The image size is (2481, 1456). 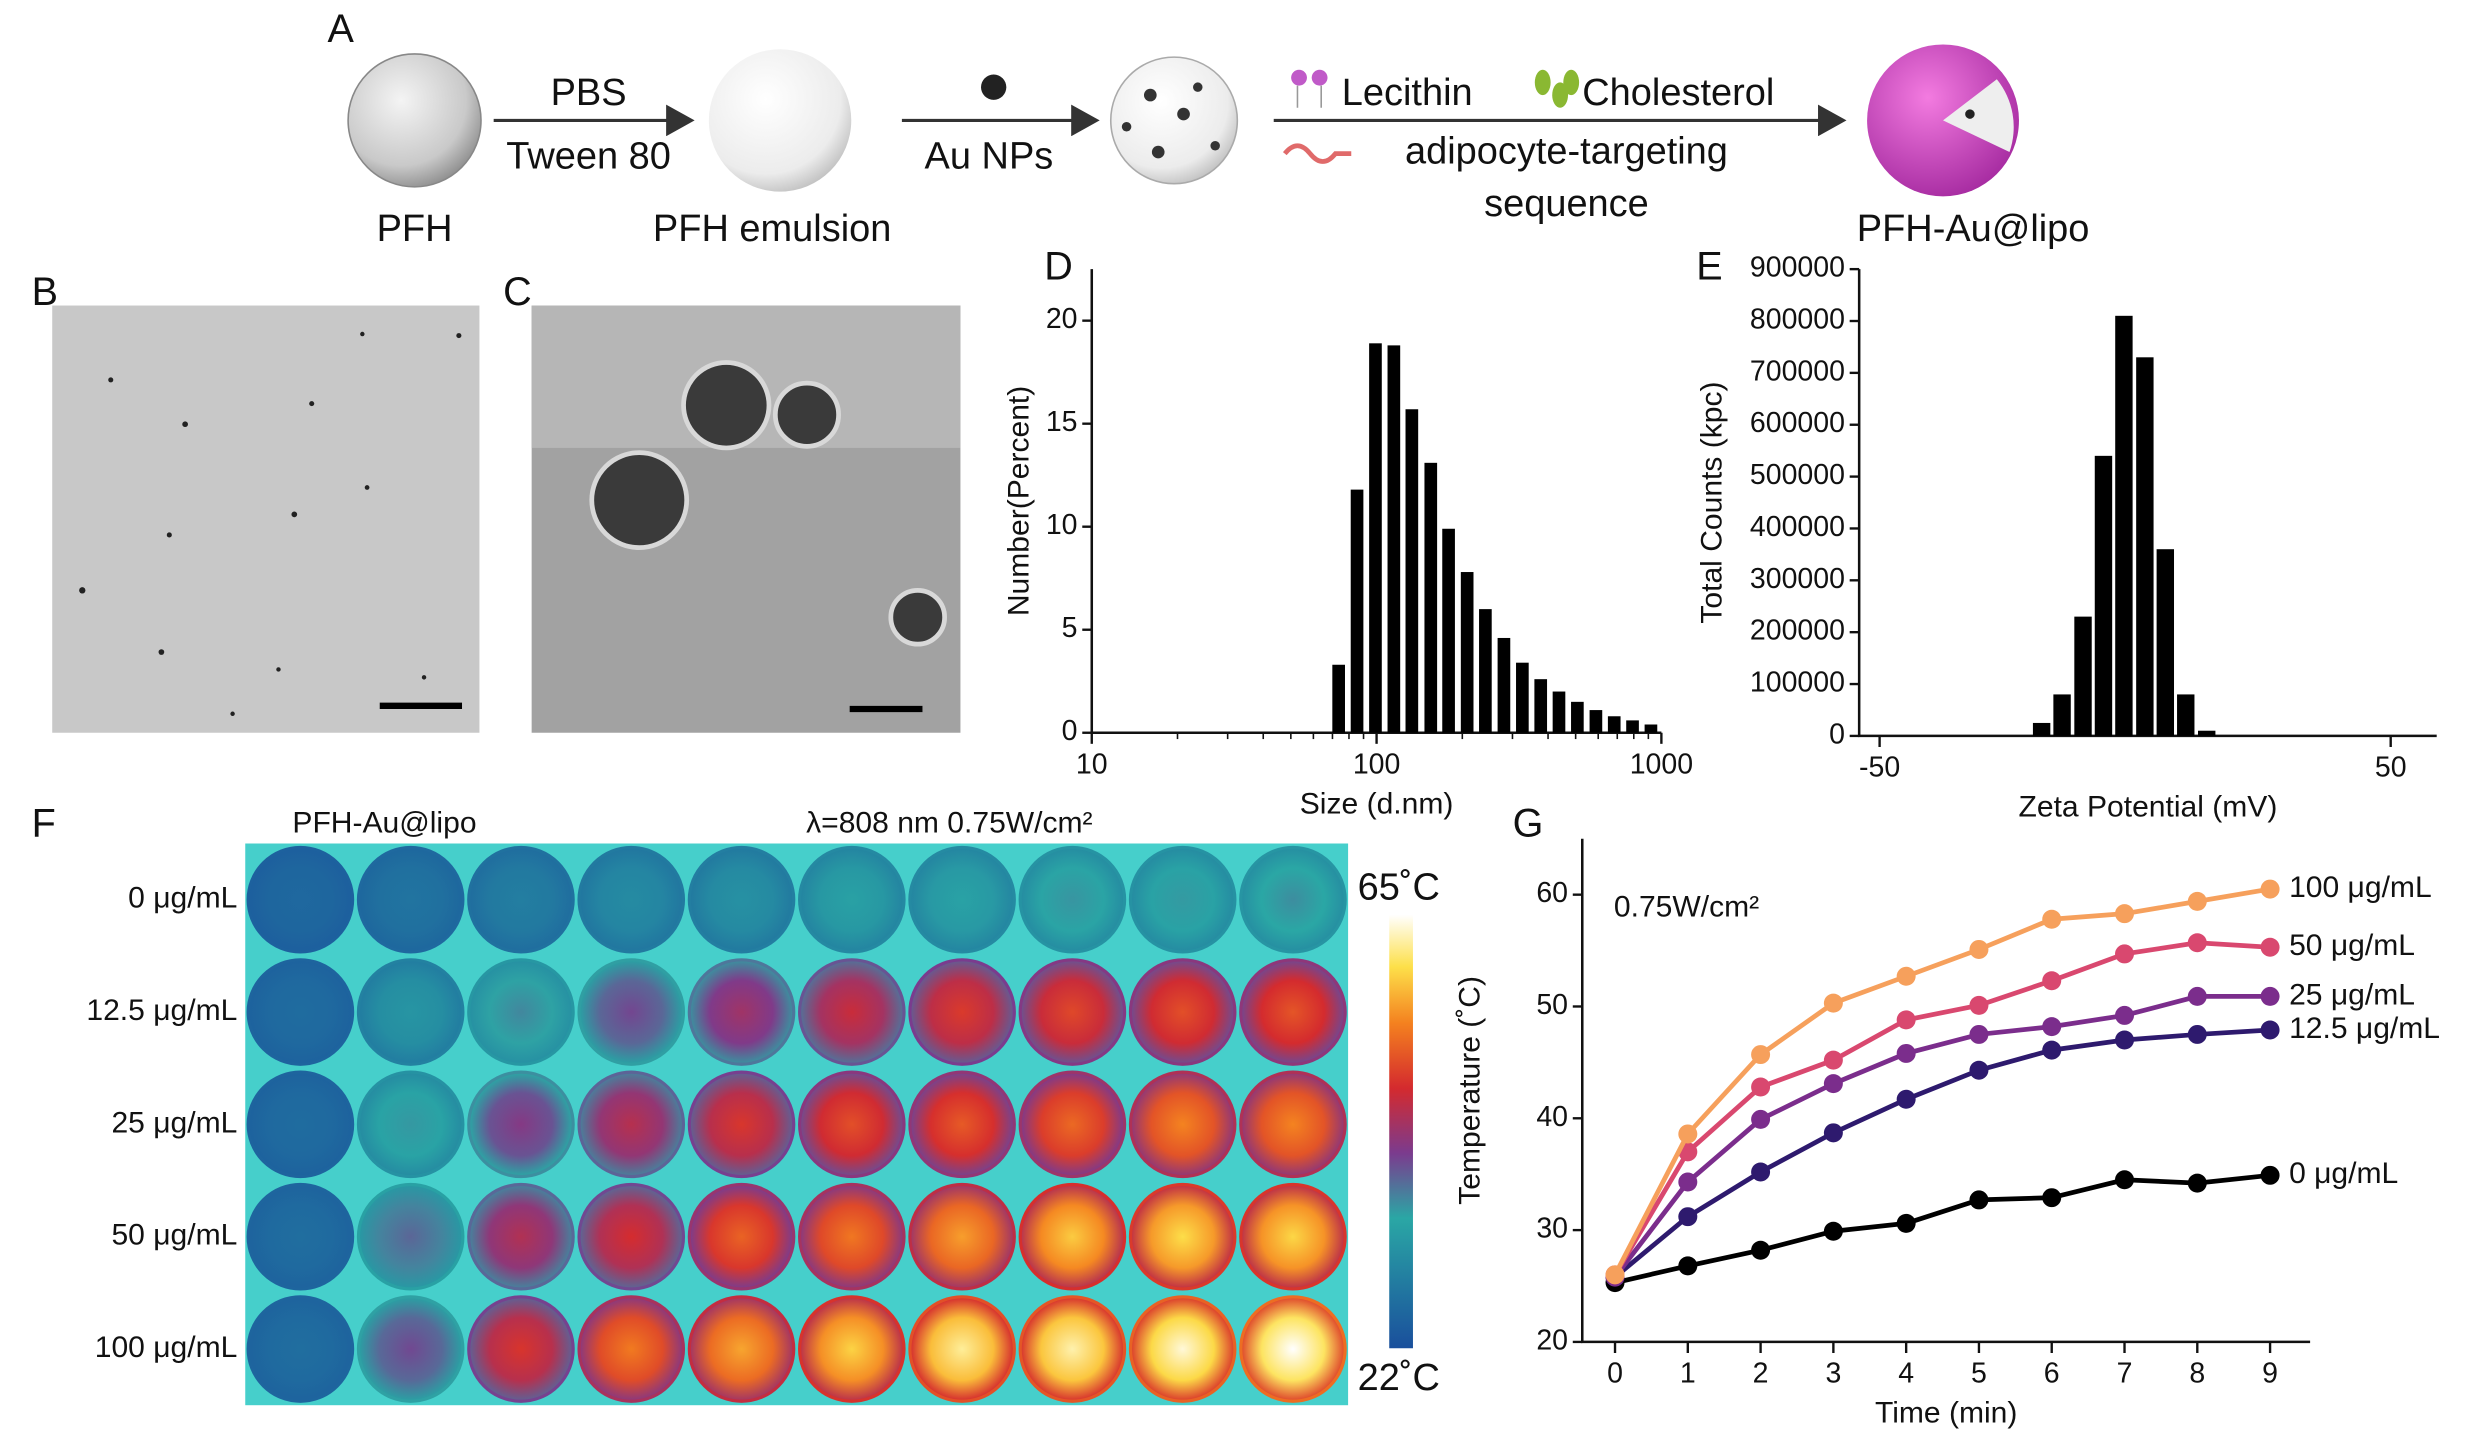 What do you see at coordinates (415, 229) in the screenshot?
I see `label: PFH` at bounding box center [415, 229].